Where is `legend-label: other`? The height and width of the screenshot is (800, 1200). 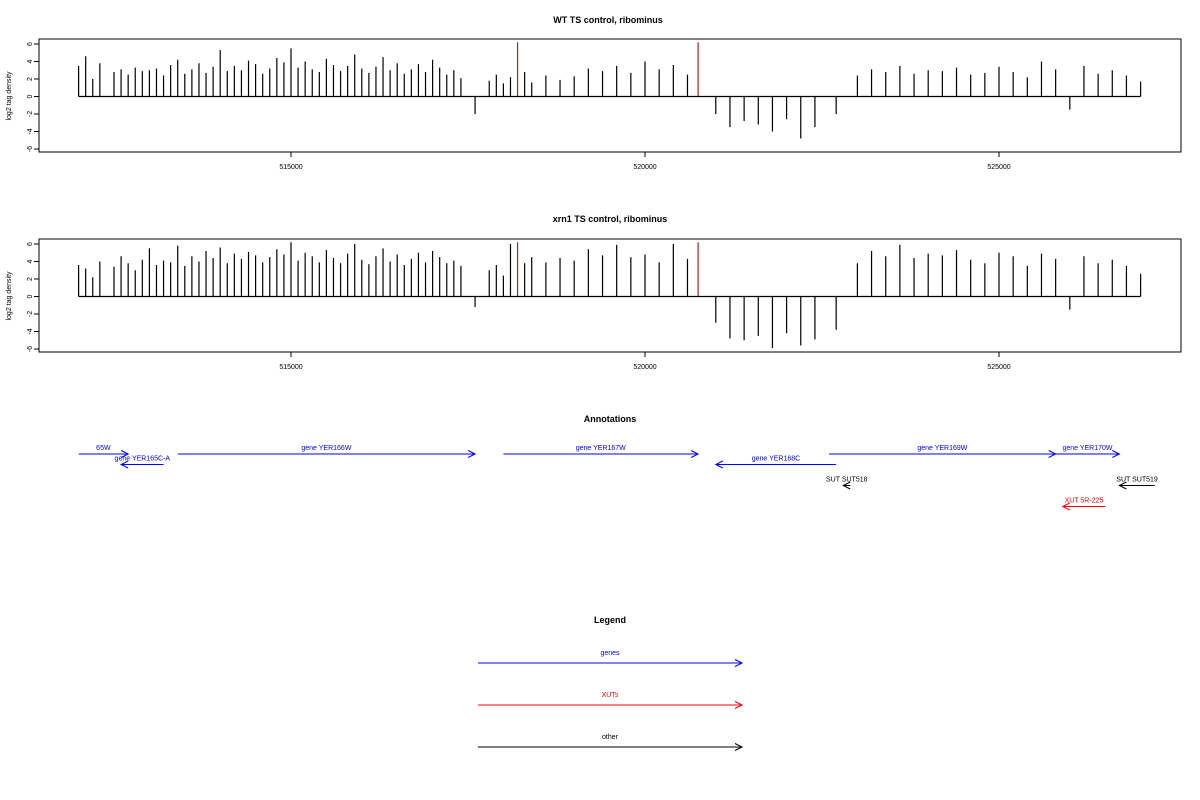 legend-label: other is located at coordinates (610, 737).